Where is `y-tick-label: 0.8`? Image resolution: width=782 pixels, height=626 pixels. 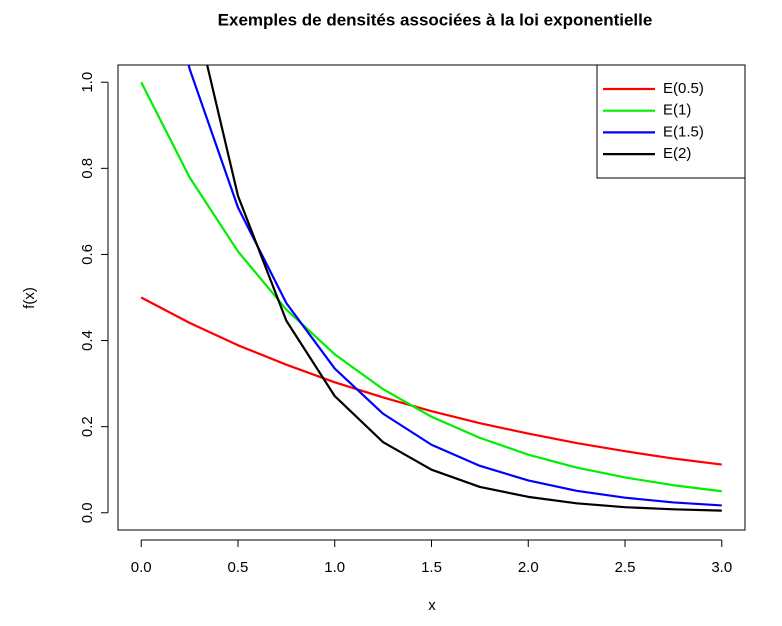 y-tick-label: 0.8 is located at coordinates (87, 168).